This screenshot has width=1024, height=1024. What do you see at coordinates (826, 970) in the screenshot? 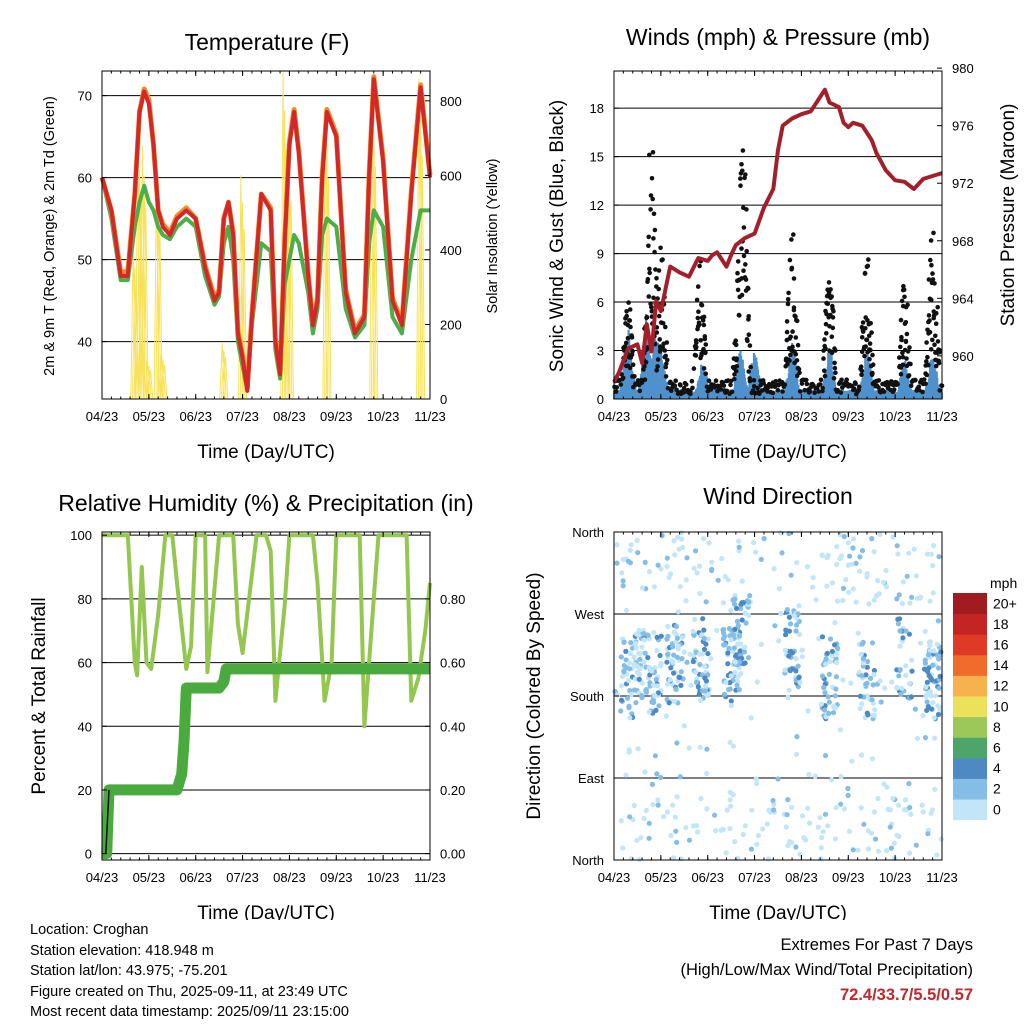
I see `extremes-subtitle: (High/Low/Max Wind/Total Precipitation)` at bounding box center [826, 970].